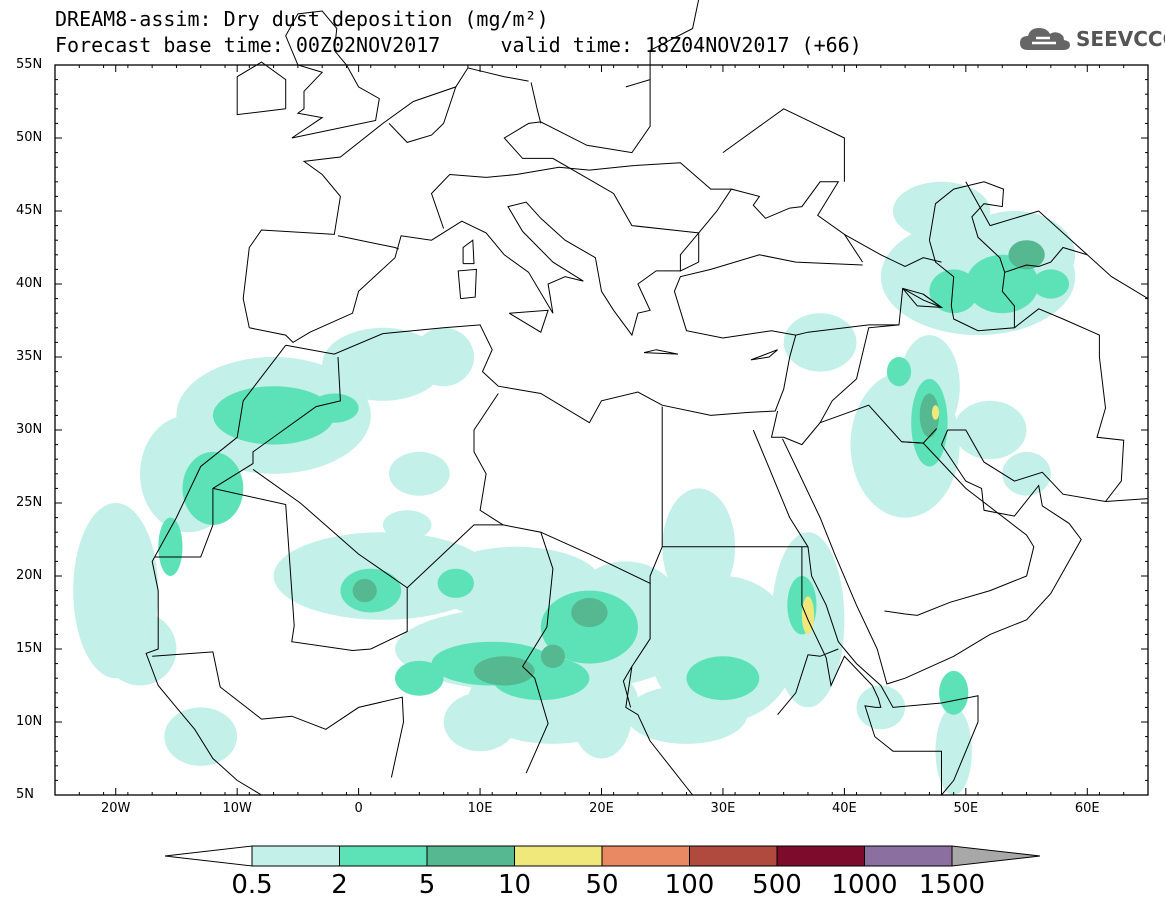  What do you see at coordinates (723, 808) in the screenshot?
I see `lon-label: 30E` at bounding box center [723, 808].